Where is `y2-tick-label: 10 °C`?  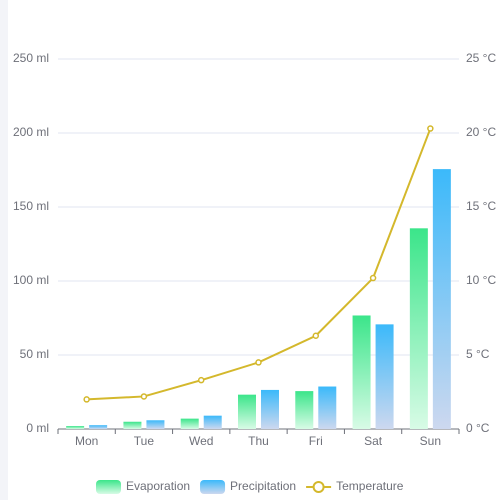 y2-tick-label: 10 °C is located at coordinates (481, 280).